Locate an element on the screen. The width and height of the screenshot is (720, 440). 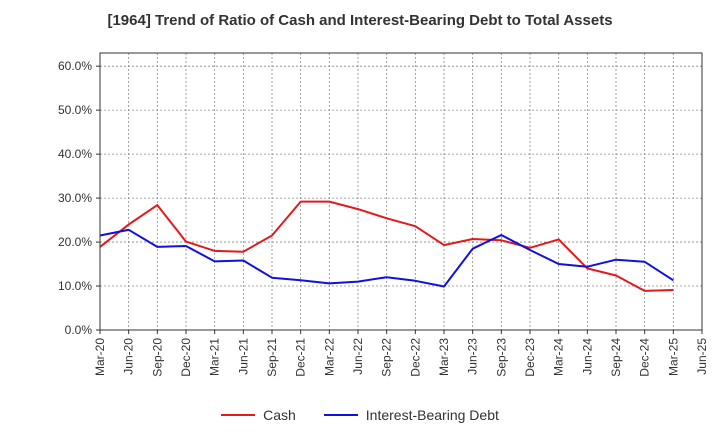
y-tick-label: 40.0% is located at coordinates (75, 154).